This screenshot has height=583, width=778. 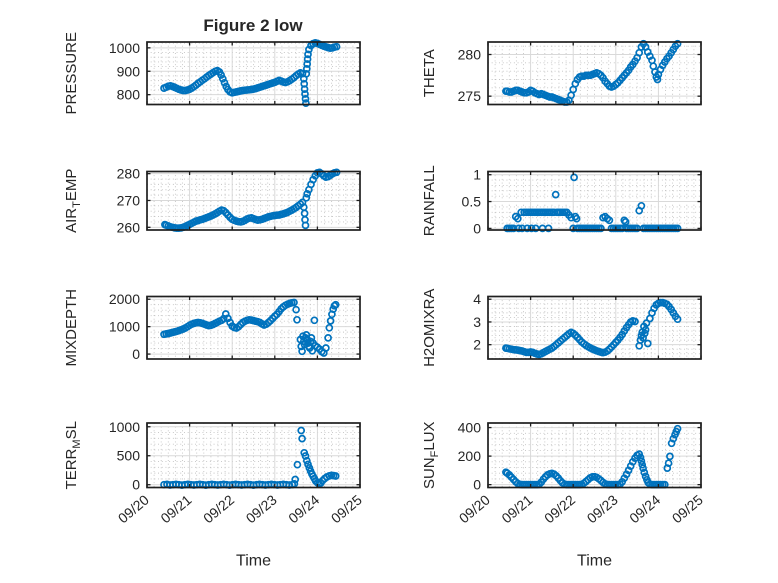 I want to click on y-tick-label: 200, so click(x=470, y=456).